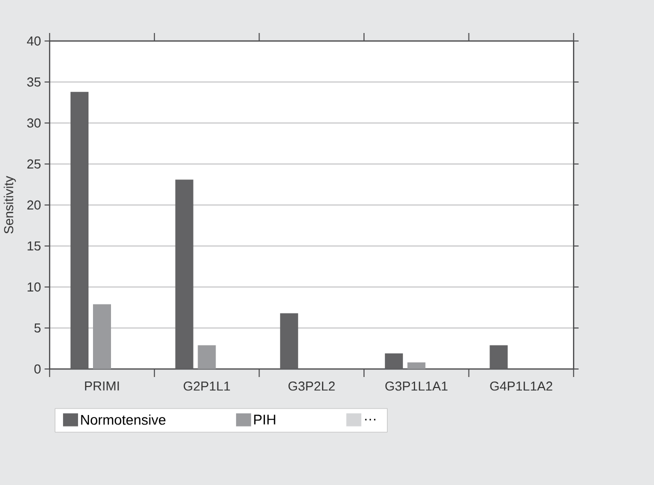 This screenshot has width=654, height=485. I want to click on y-tick-label: 25, so click(34, 164).